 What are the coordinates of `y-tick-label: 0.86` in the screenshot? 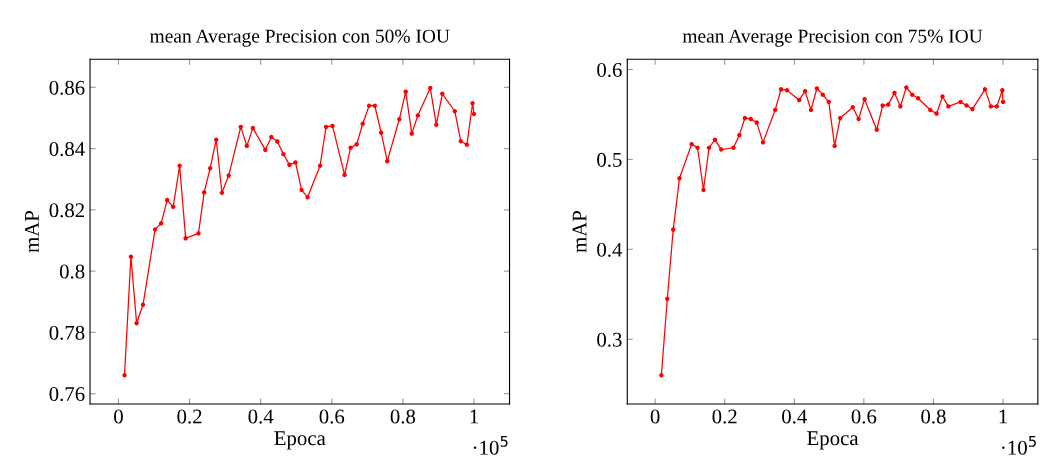 It's located at (67, 87).